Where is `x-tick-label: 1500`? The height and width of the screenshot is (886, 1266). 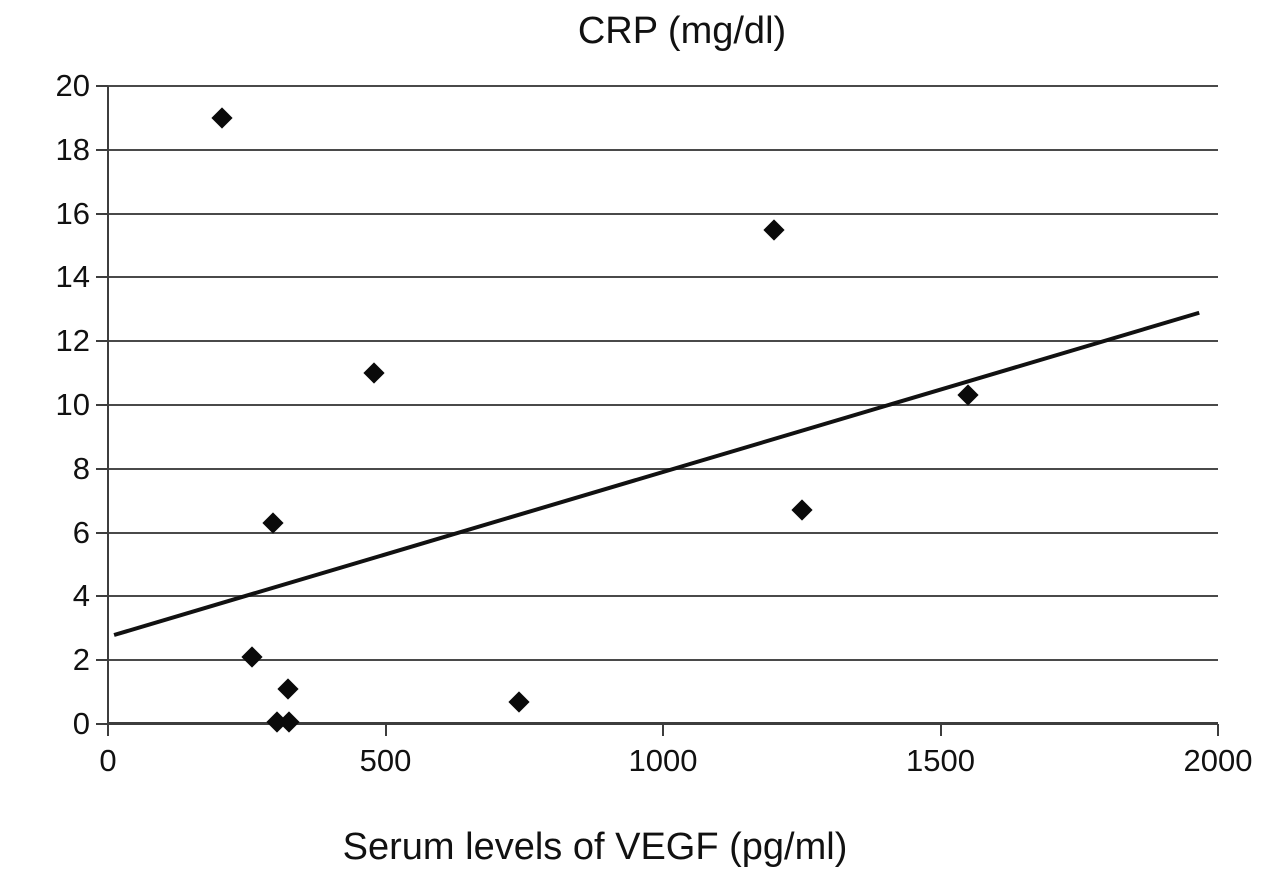
x-tick-label: 1500 is located at coordinates (940, 760).